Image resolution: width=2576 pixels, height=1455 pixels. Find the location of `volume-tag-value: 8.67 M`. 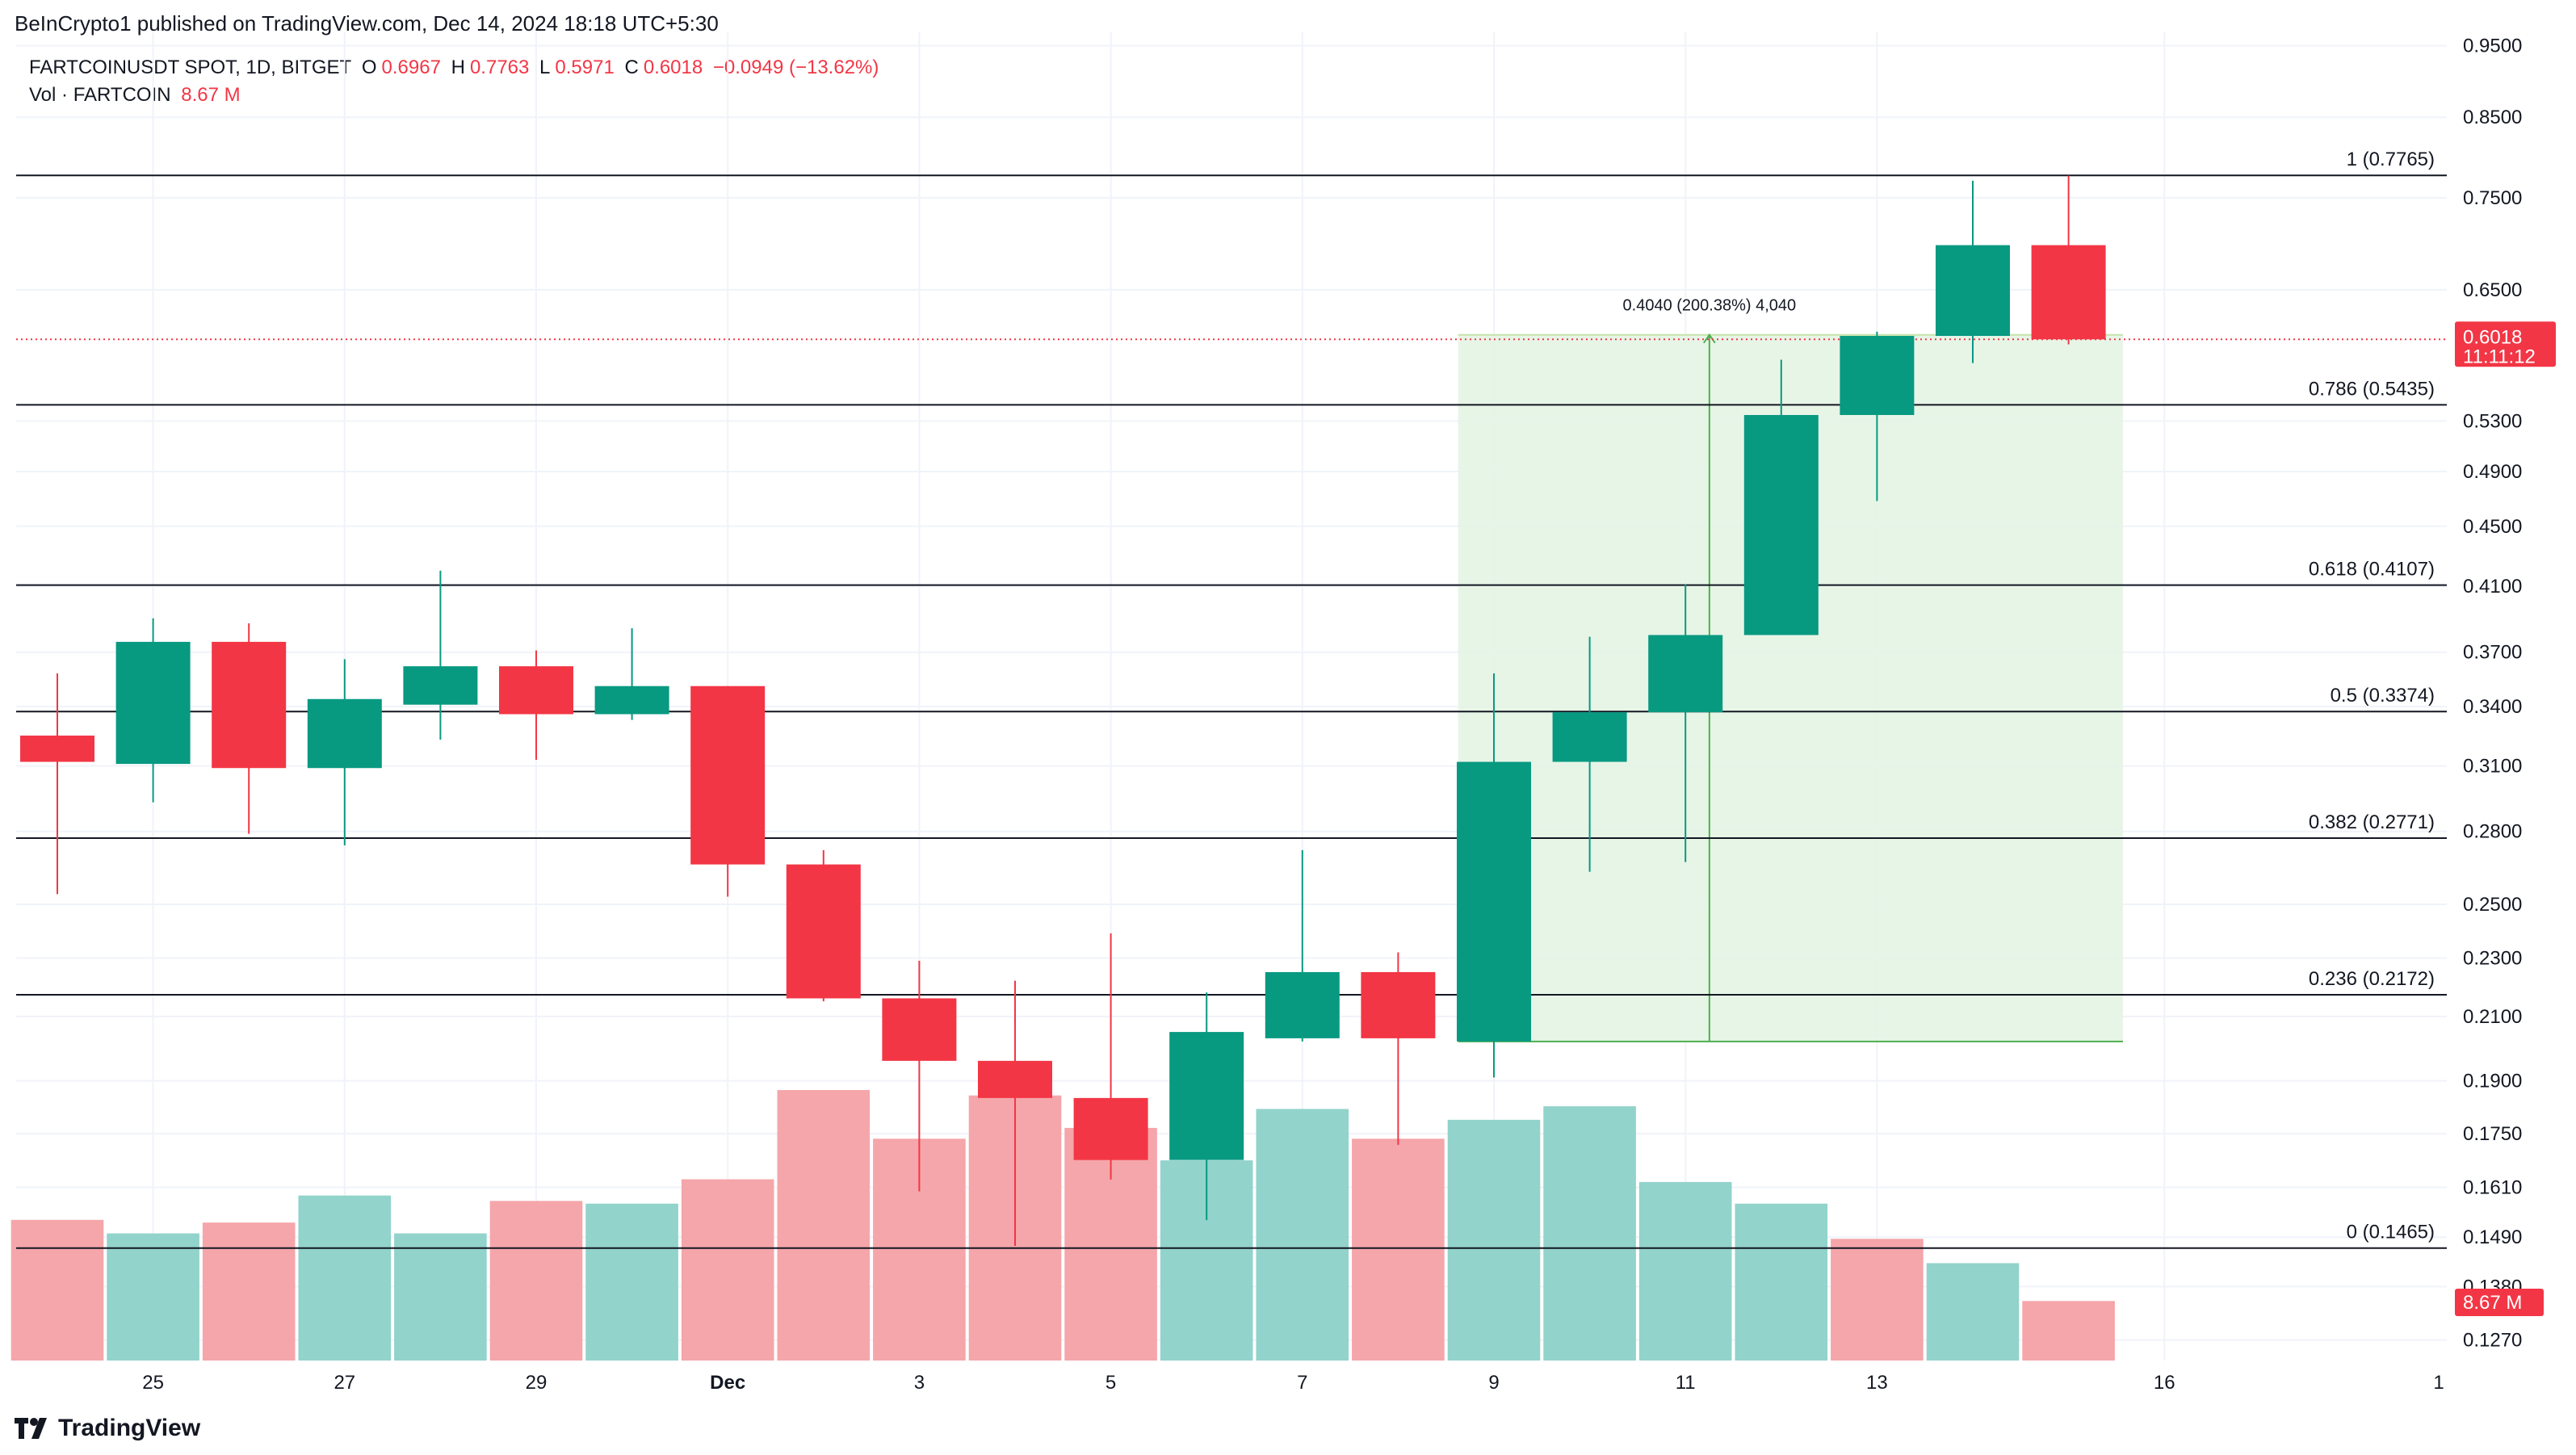

volume-tag-value: 8.67 M is located at coordinates (2492, 1303).